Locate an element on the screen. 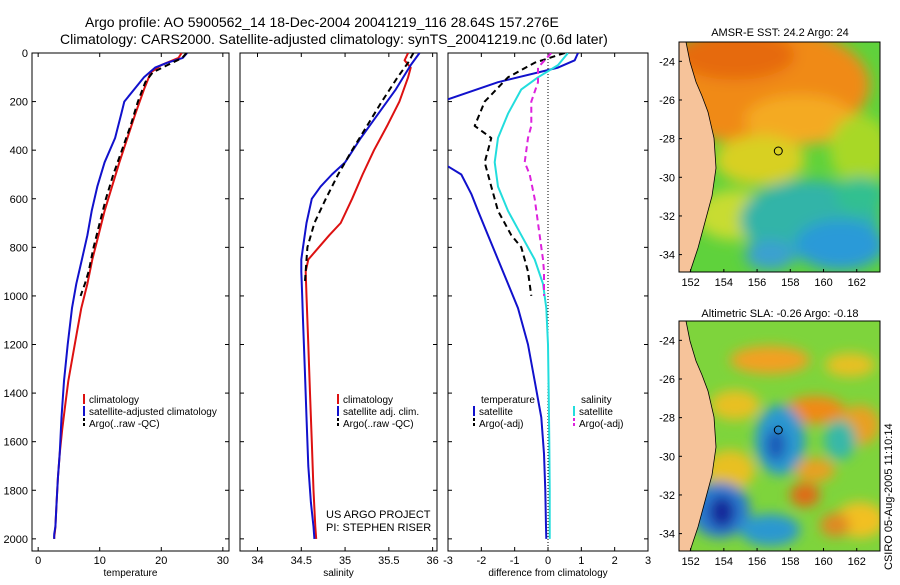 Image resolution: width=900 pixels, height=585 pixels. depth-ytick-label: 1400 is located at coordinates (16, 394).